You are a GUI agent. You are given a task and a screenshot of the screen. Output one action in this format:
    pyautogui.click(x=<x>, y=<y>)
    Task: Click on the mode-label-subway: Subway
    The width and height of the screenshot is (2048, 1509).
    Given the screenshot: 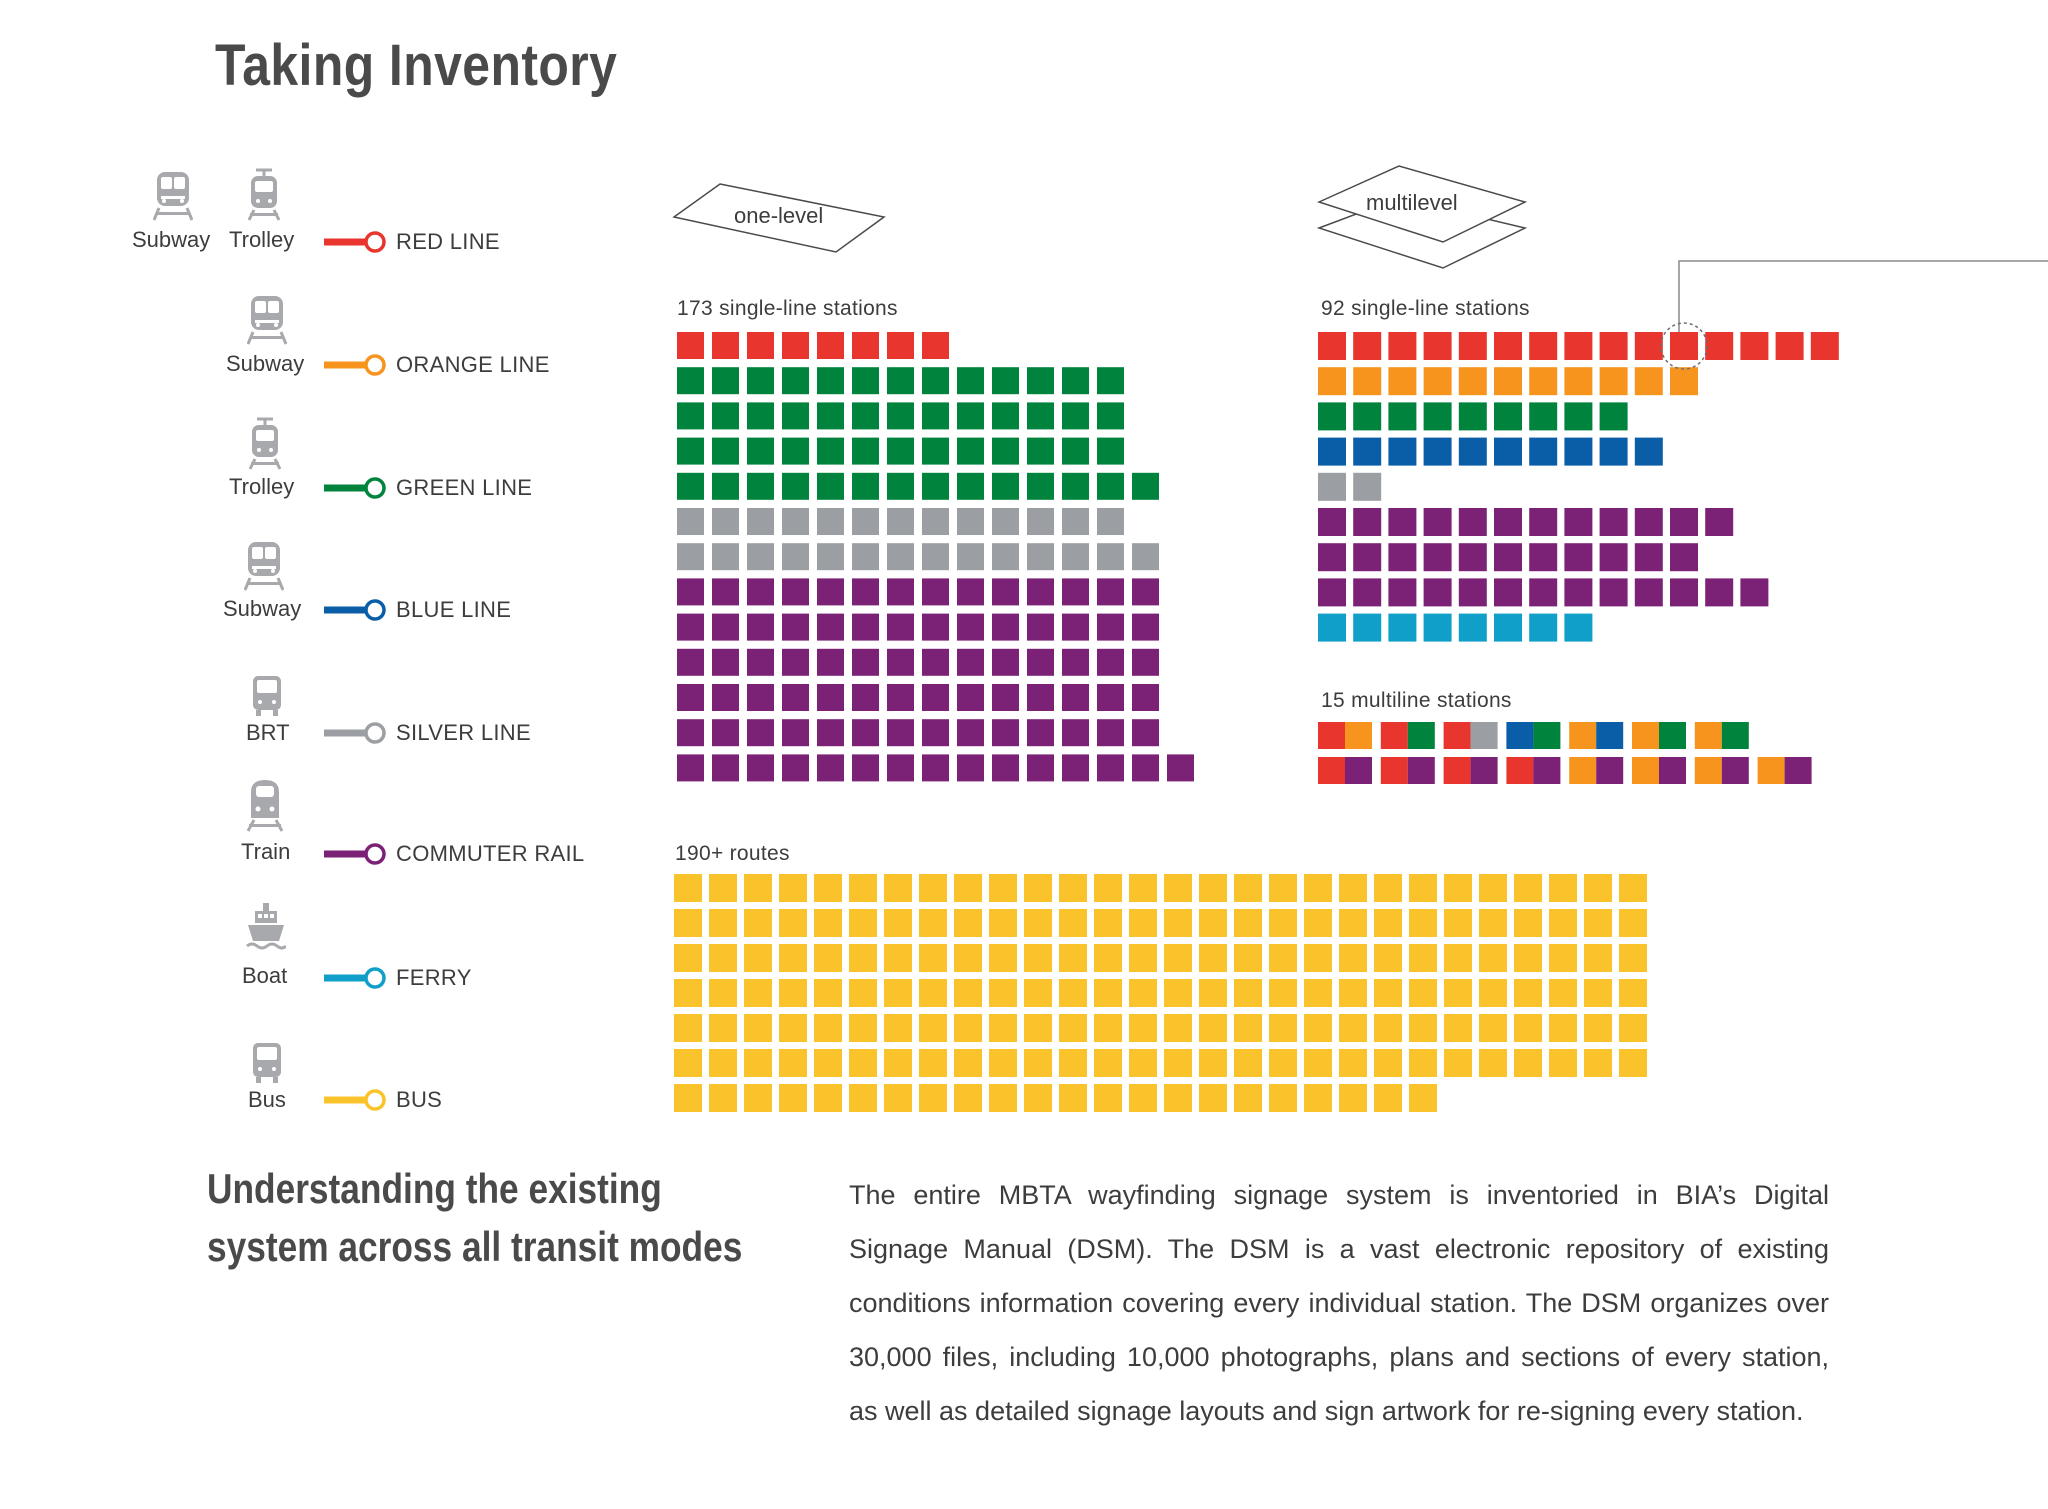 What is the action you would take?
    pyautogui.click(x=171, y=239)
    